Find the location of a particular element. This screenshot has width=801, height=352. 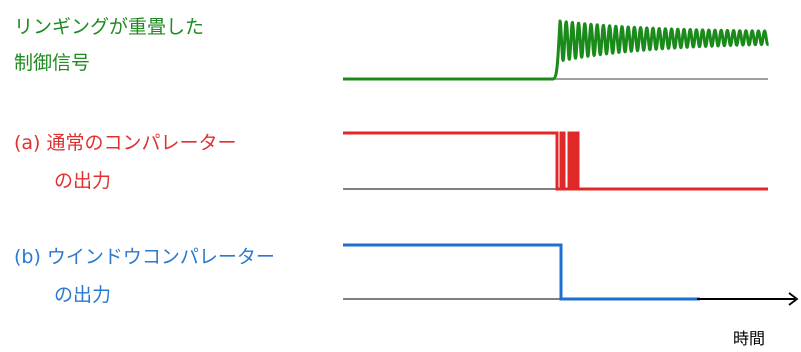

comparator-a-label: (a) 通常のコンパレーター の出力 is located at coordinates (125, 162).